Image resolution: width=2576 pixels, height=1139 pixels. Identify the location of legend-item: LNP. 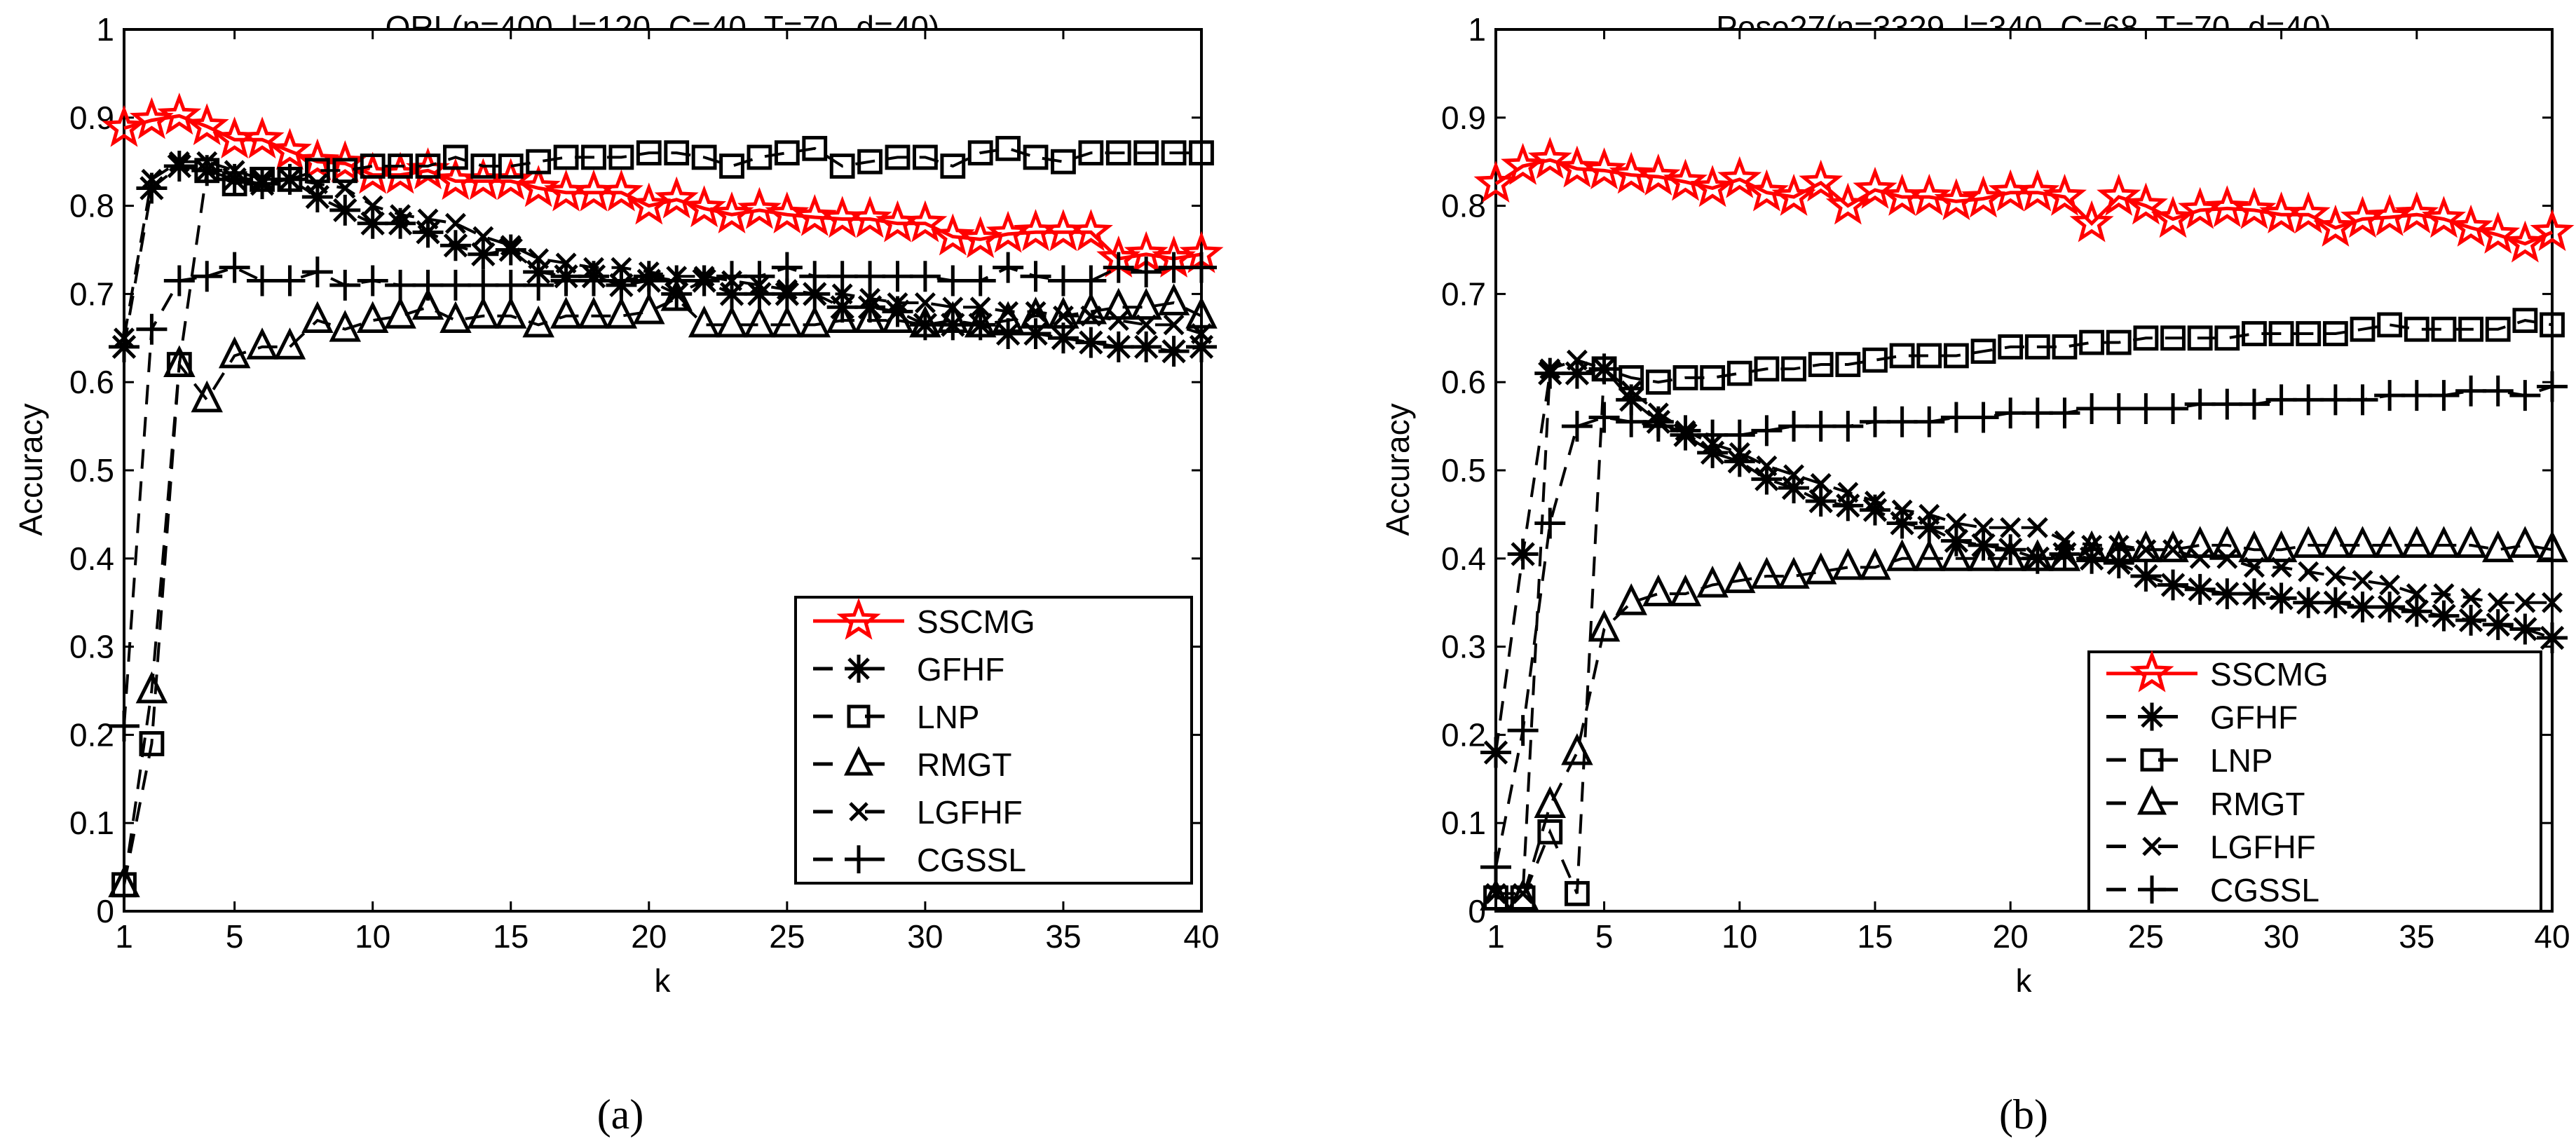
(896, 717).